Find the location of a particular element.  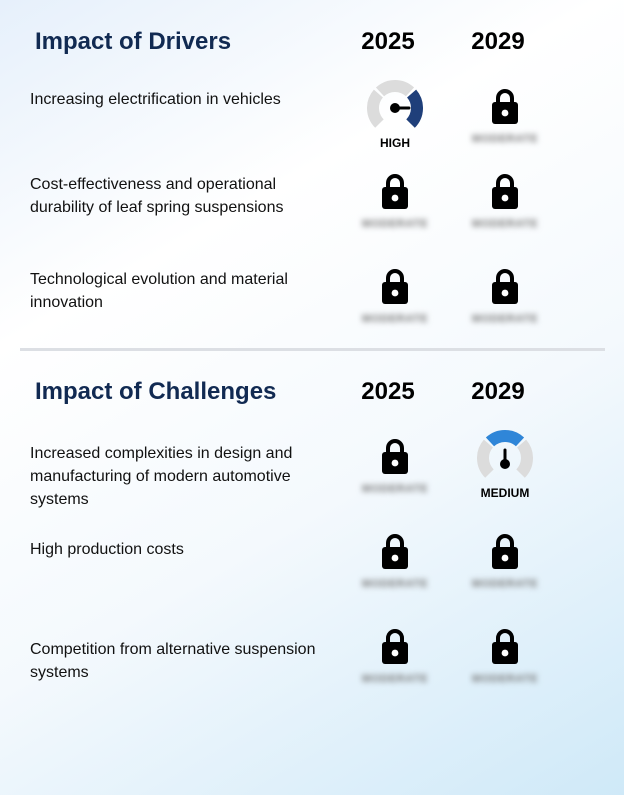

drivers-year-2029: 2029 is located at coordinates (498, 41).